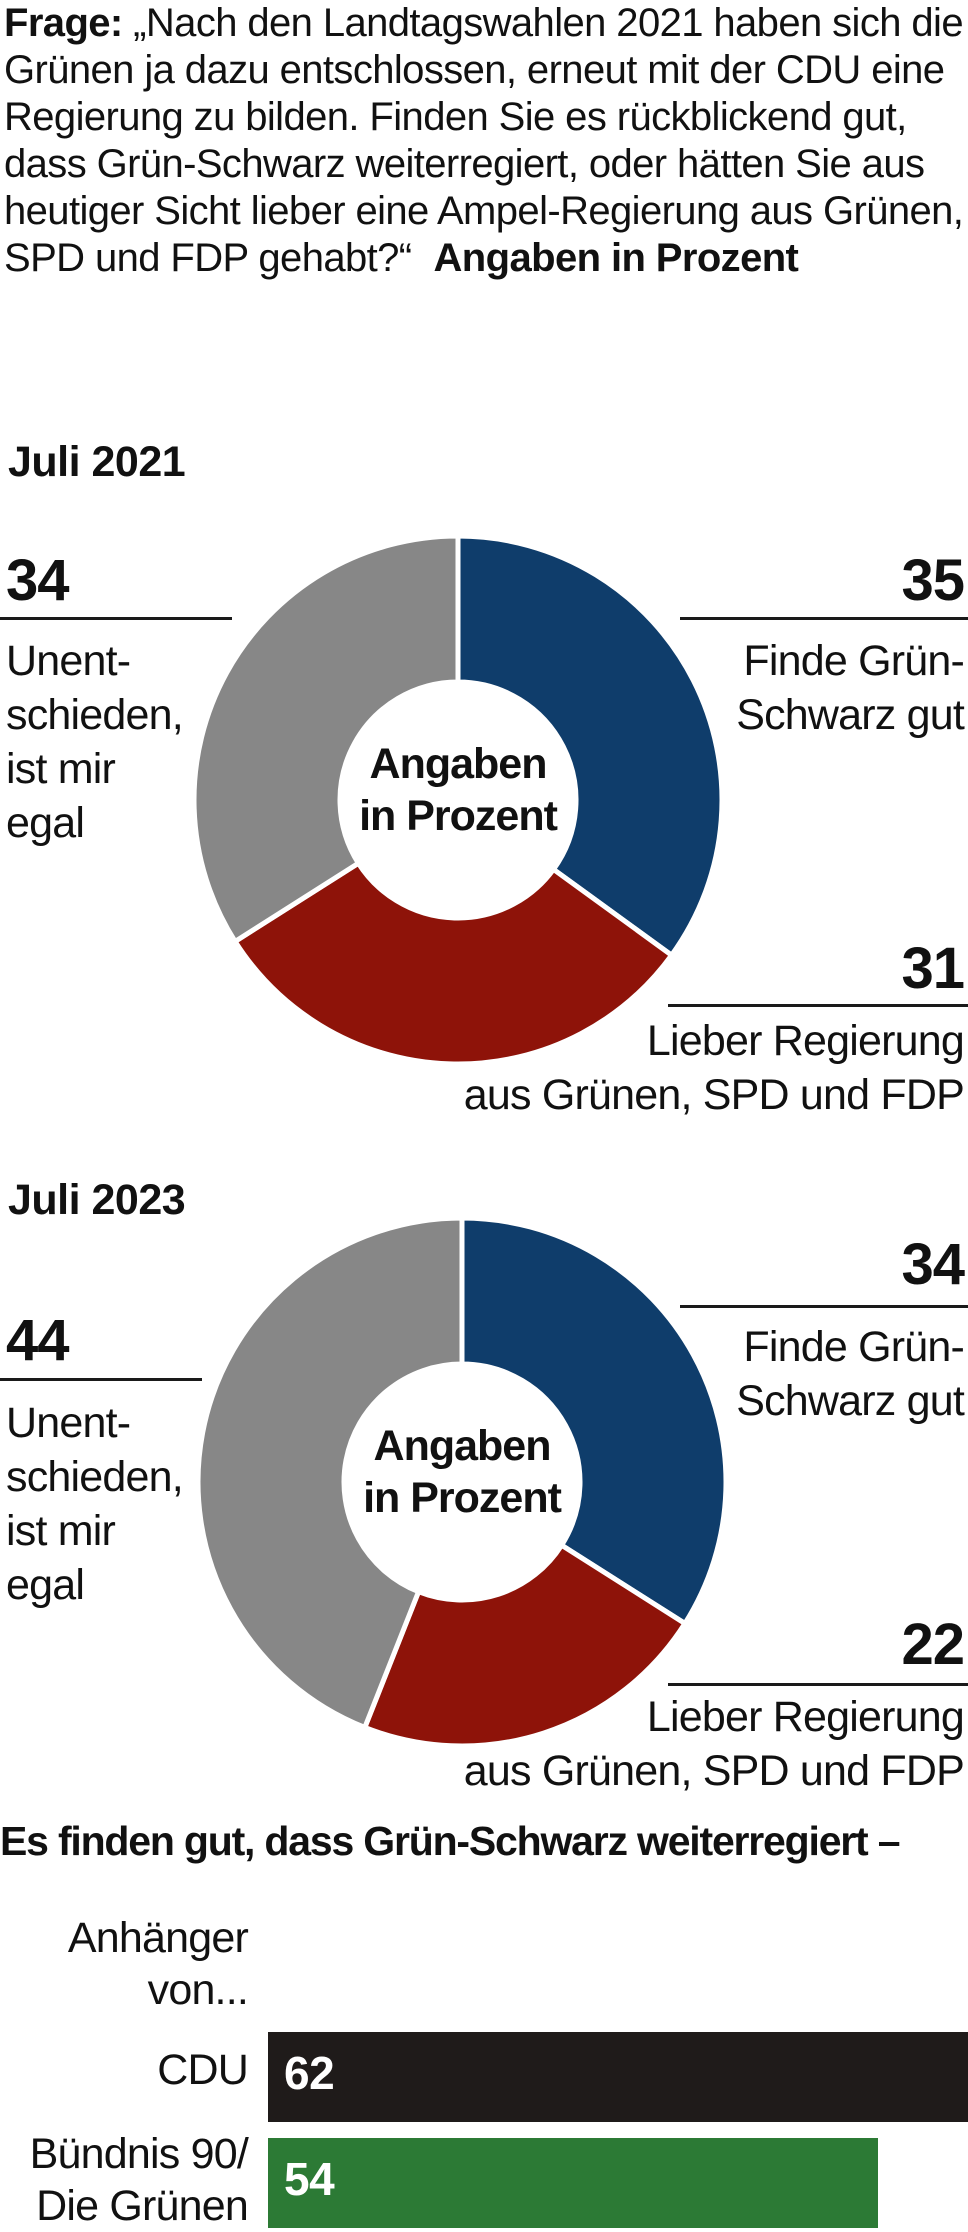 The image size is (968, 2232). What do you see at coordinates (818, 1684) in the screenshot?
I see `chart-2023-rule-ampel` at bounding box center [818, 1684].